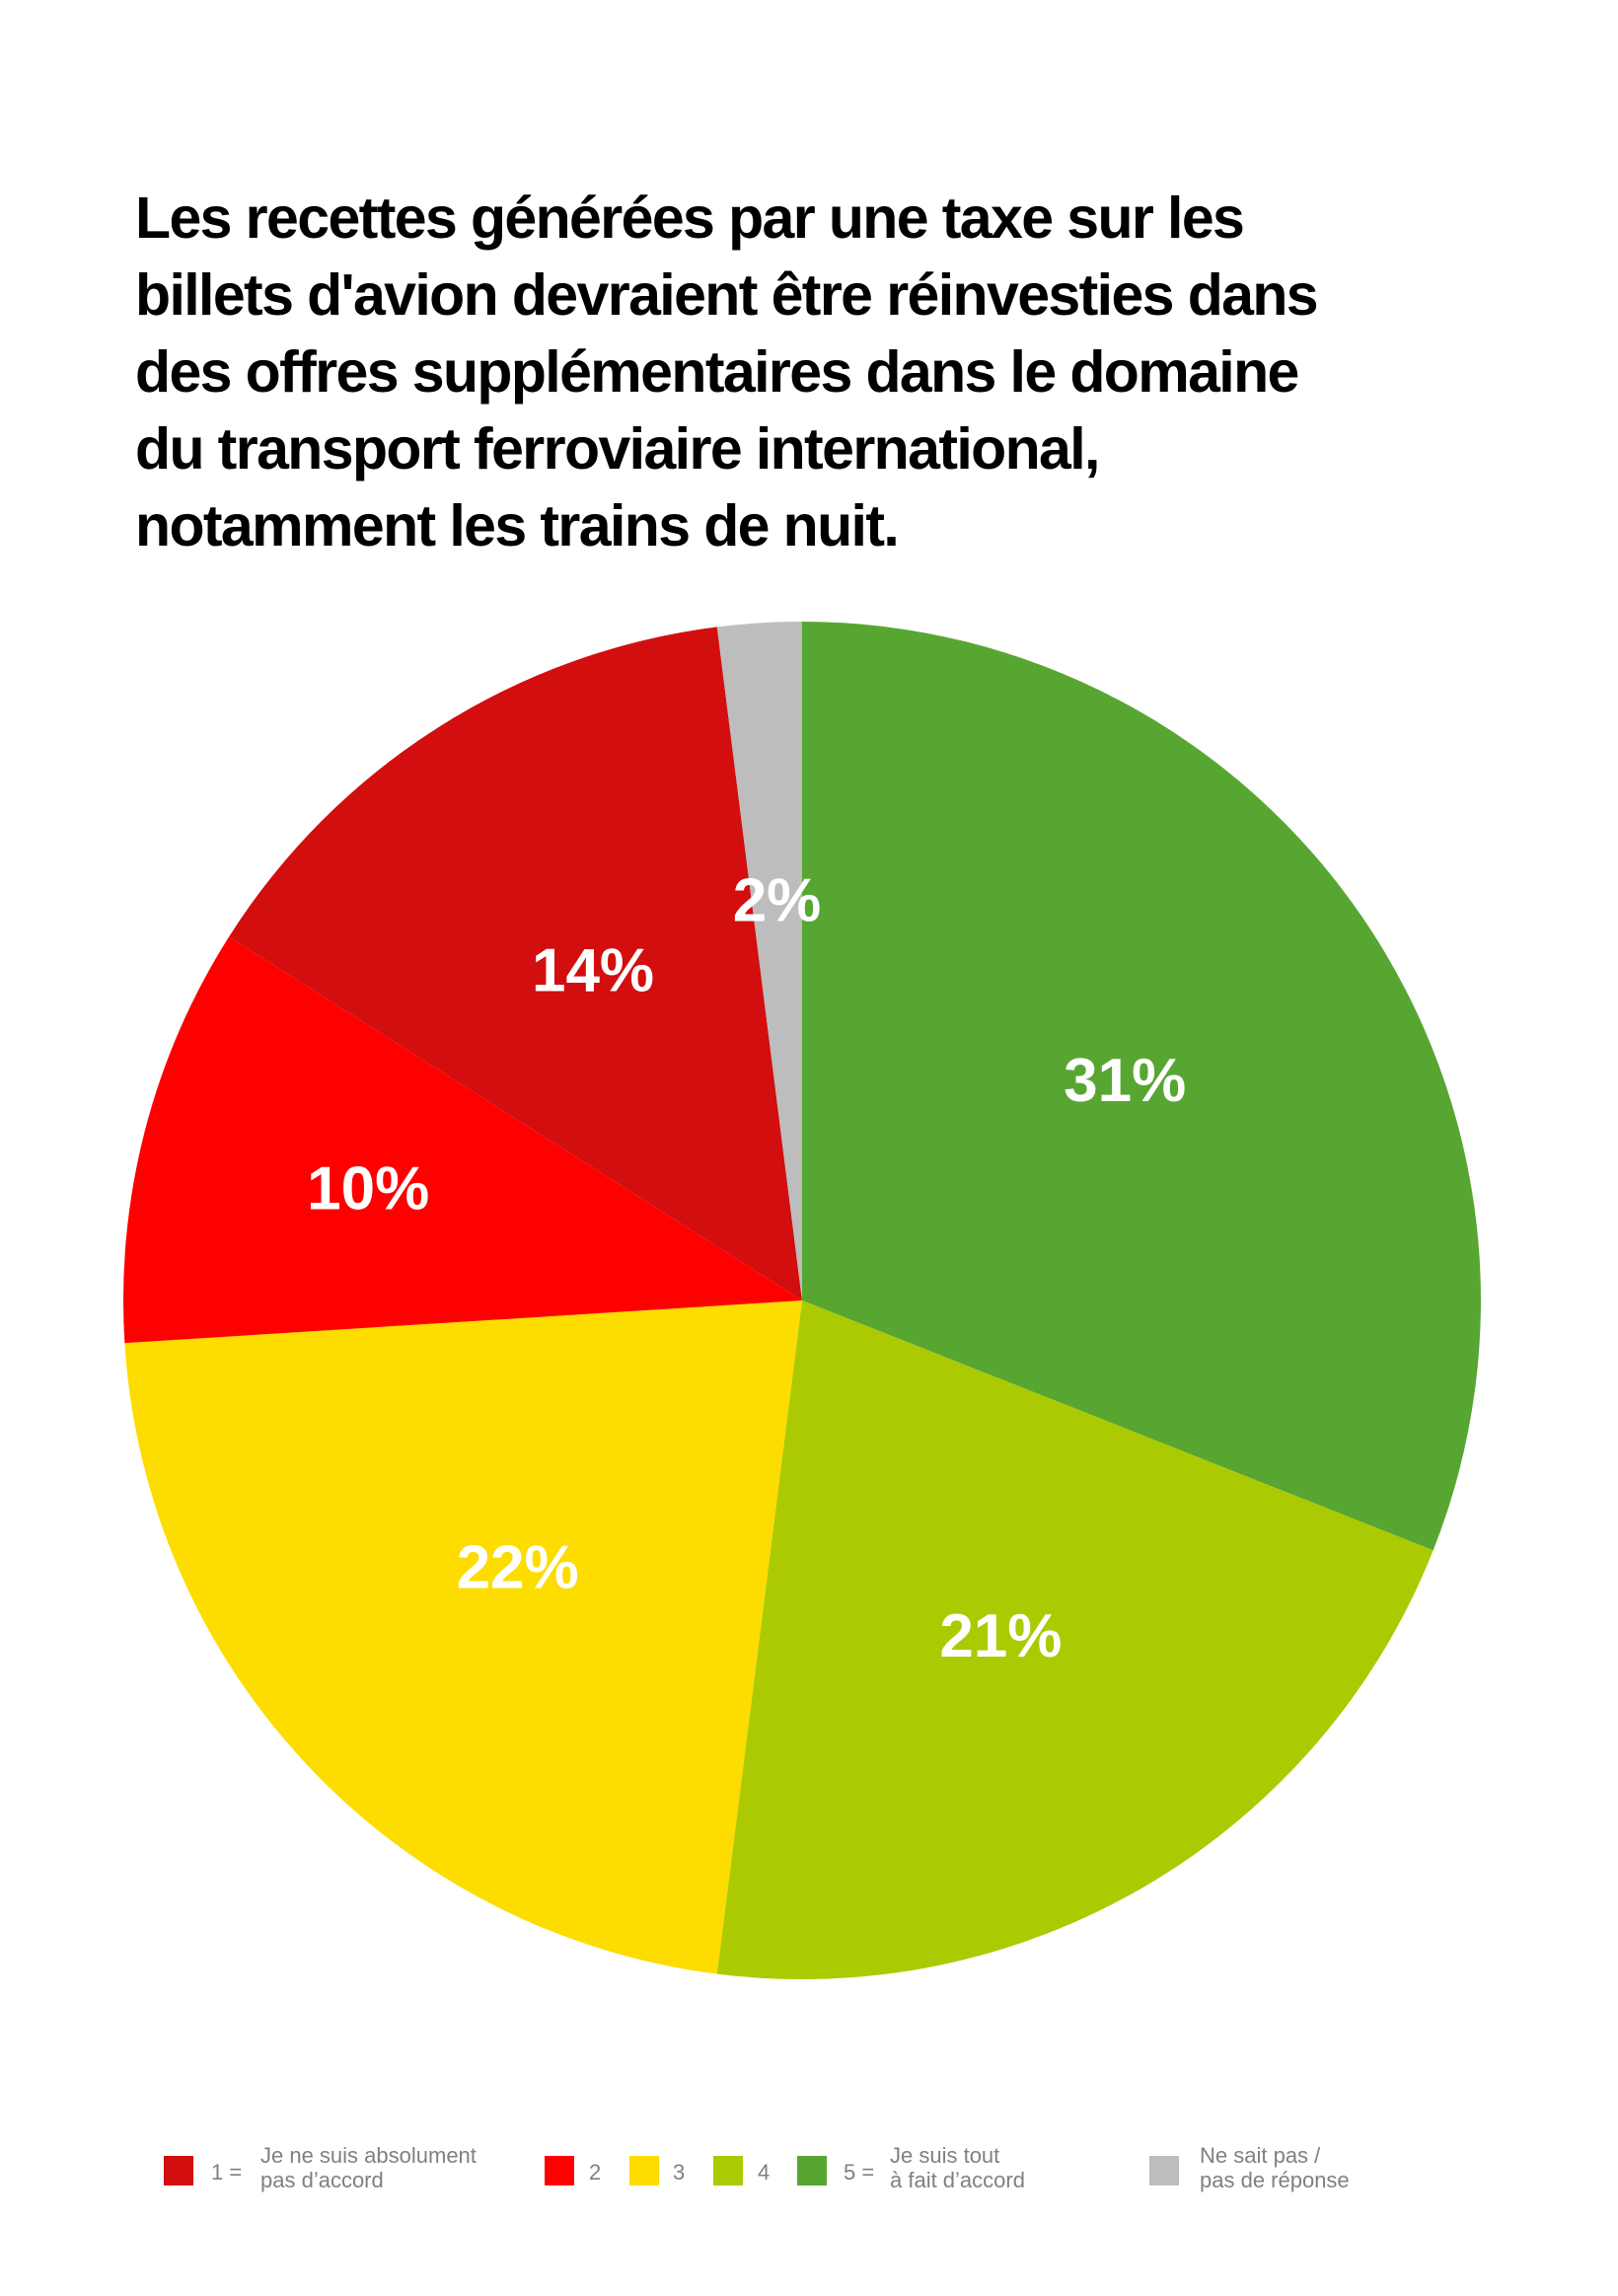 The height and width of the screenshot is (2296, 1618). I want to click on legend-label-1-line-1: Je ne suis absolument, so click(368, 2155).